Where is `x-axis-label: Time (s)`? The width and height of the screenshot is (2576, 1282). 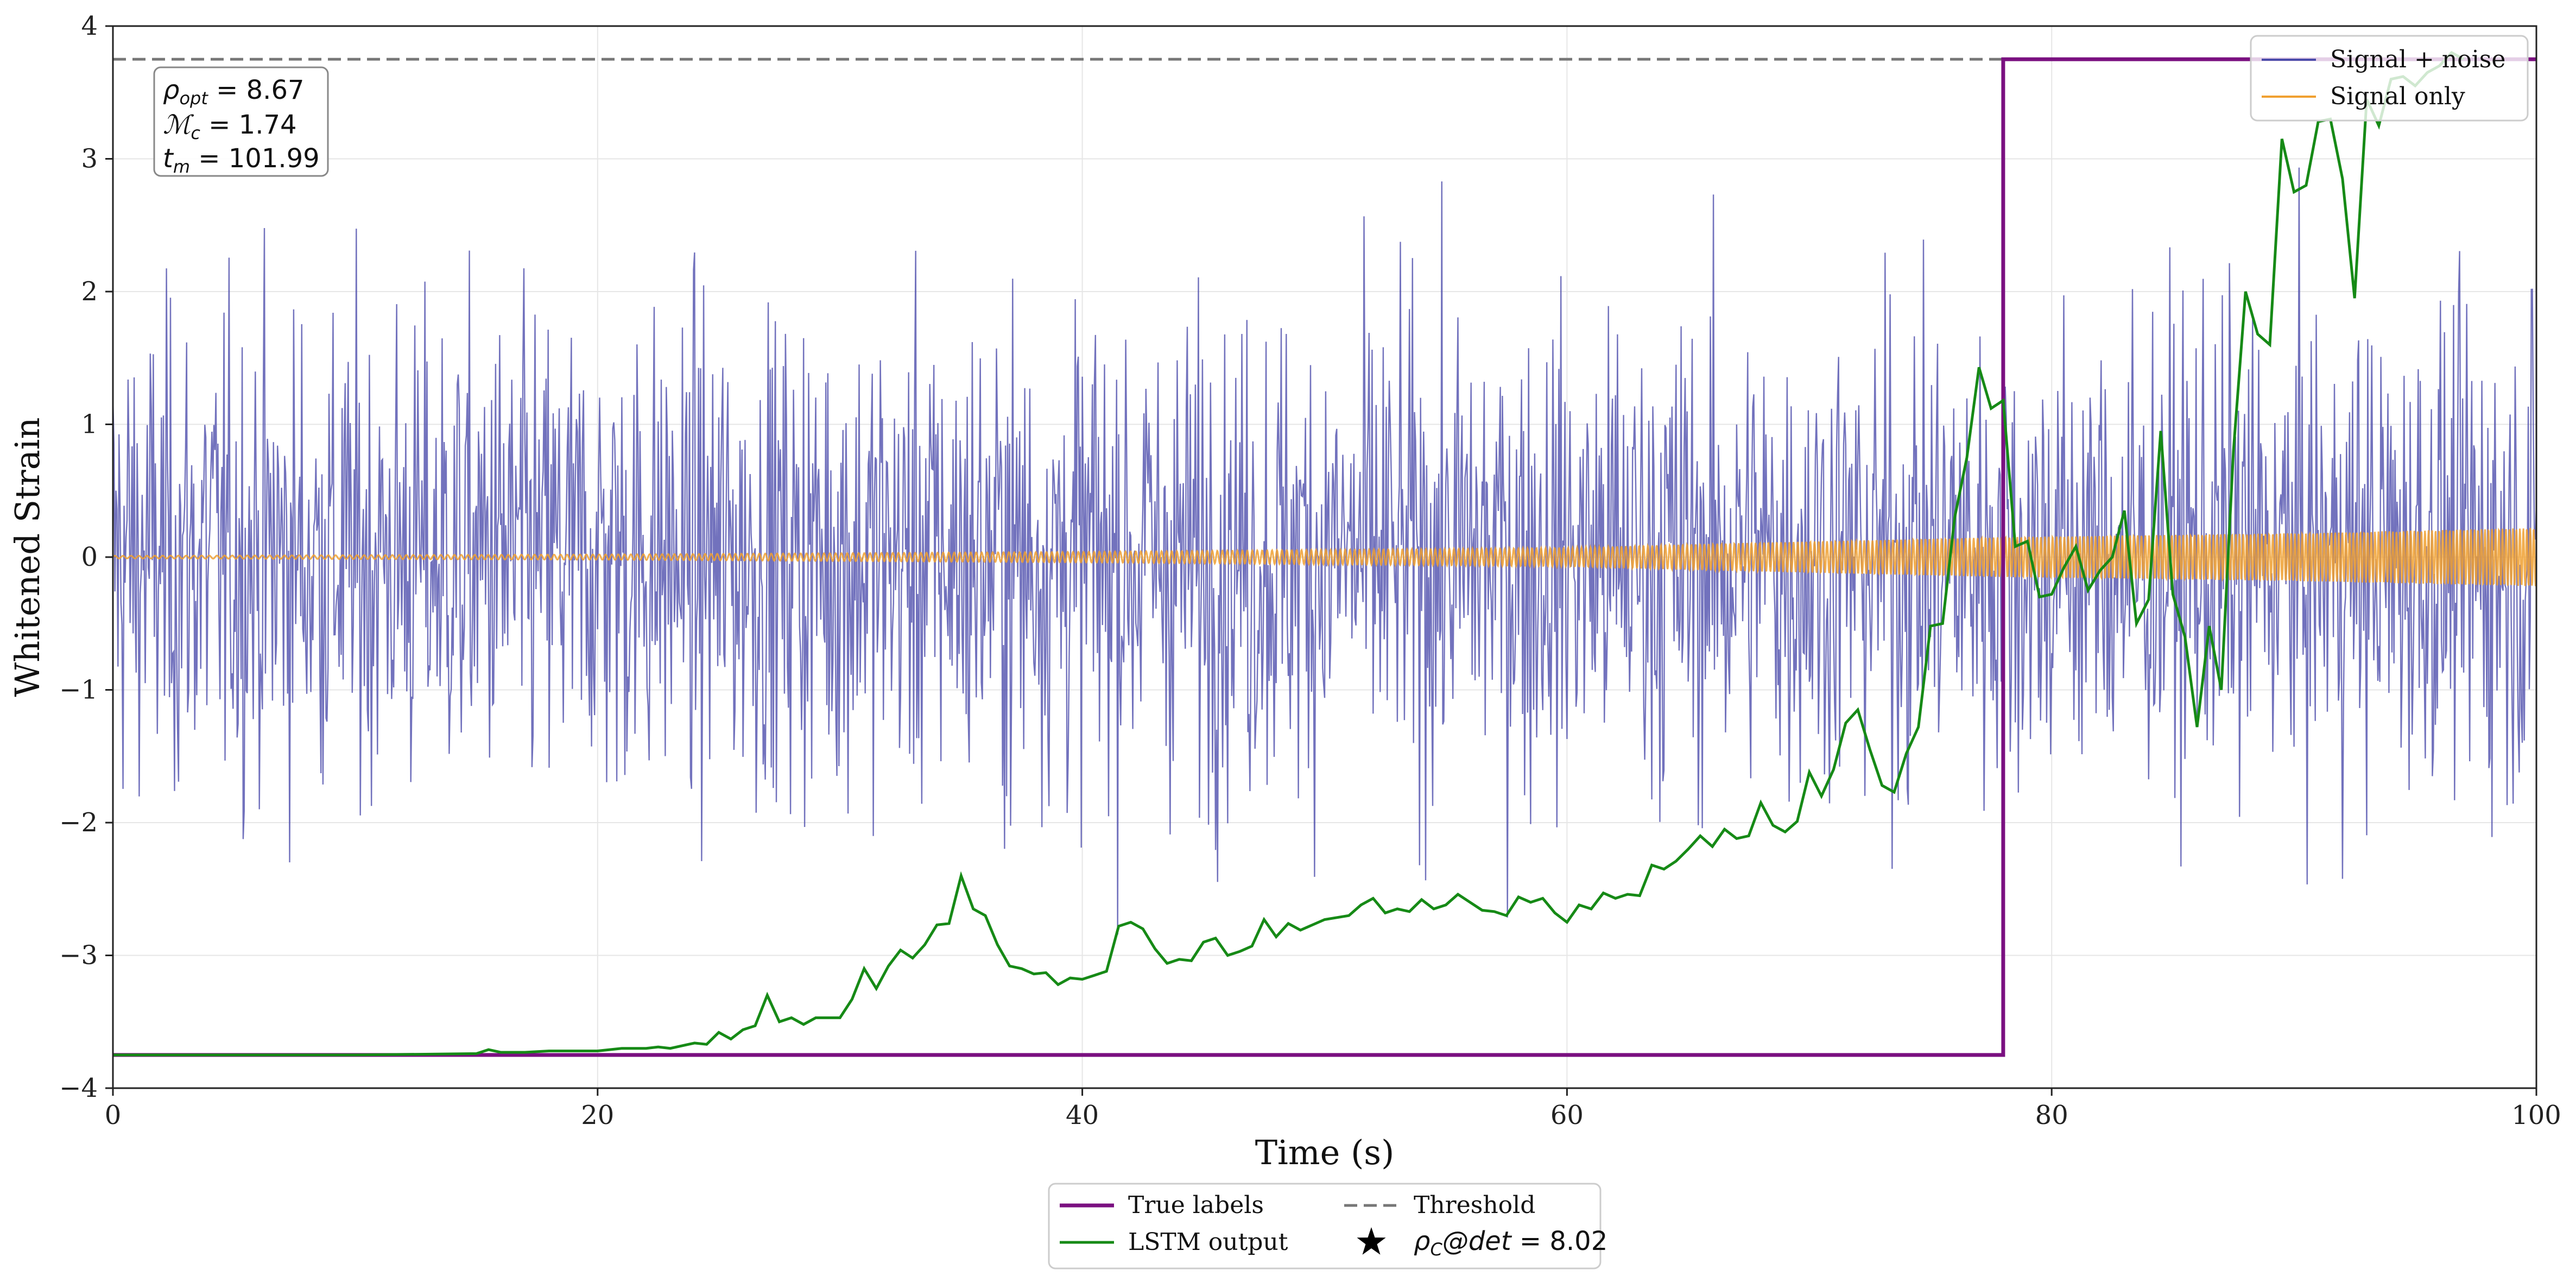 x-axis-label: Time (s) is located at coordinates (1325, 1152).